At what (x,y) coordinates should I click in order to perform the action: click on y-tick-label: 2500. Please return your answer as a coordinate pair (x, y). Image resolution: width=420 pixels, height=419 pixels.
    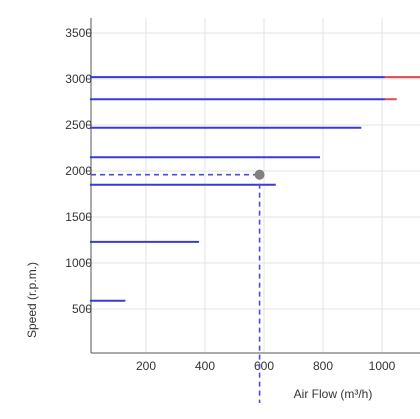
    Looking at the image, I should click on (78, 125).